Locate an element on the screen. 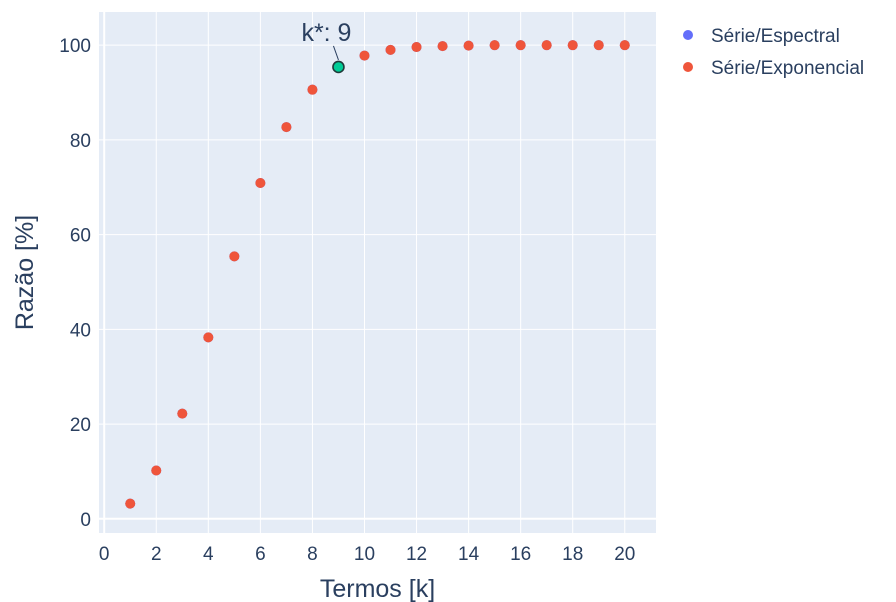  y-tick-label: 100 is located at coordinates (75, 46).